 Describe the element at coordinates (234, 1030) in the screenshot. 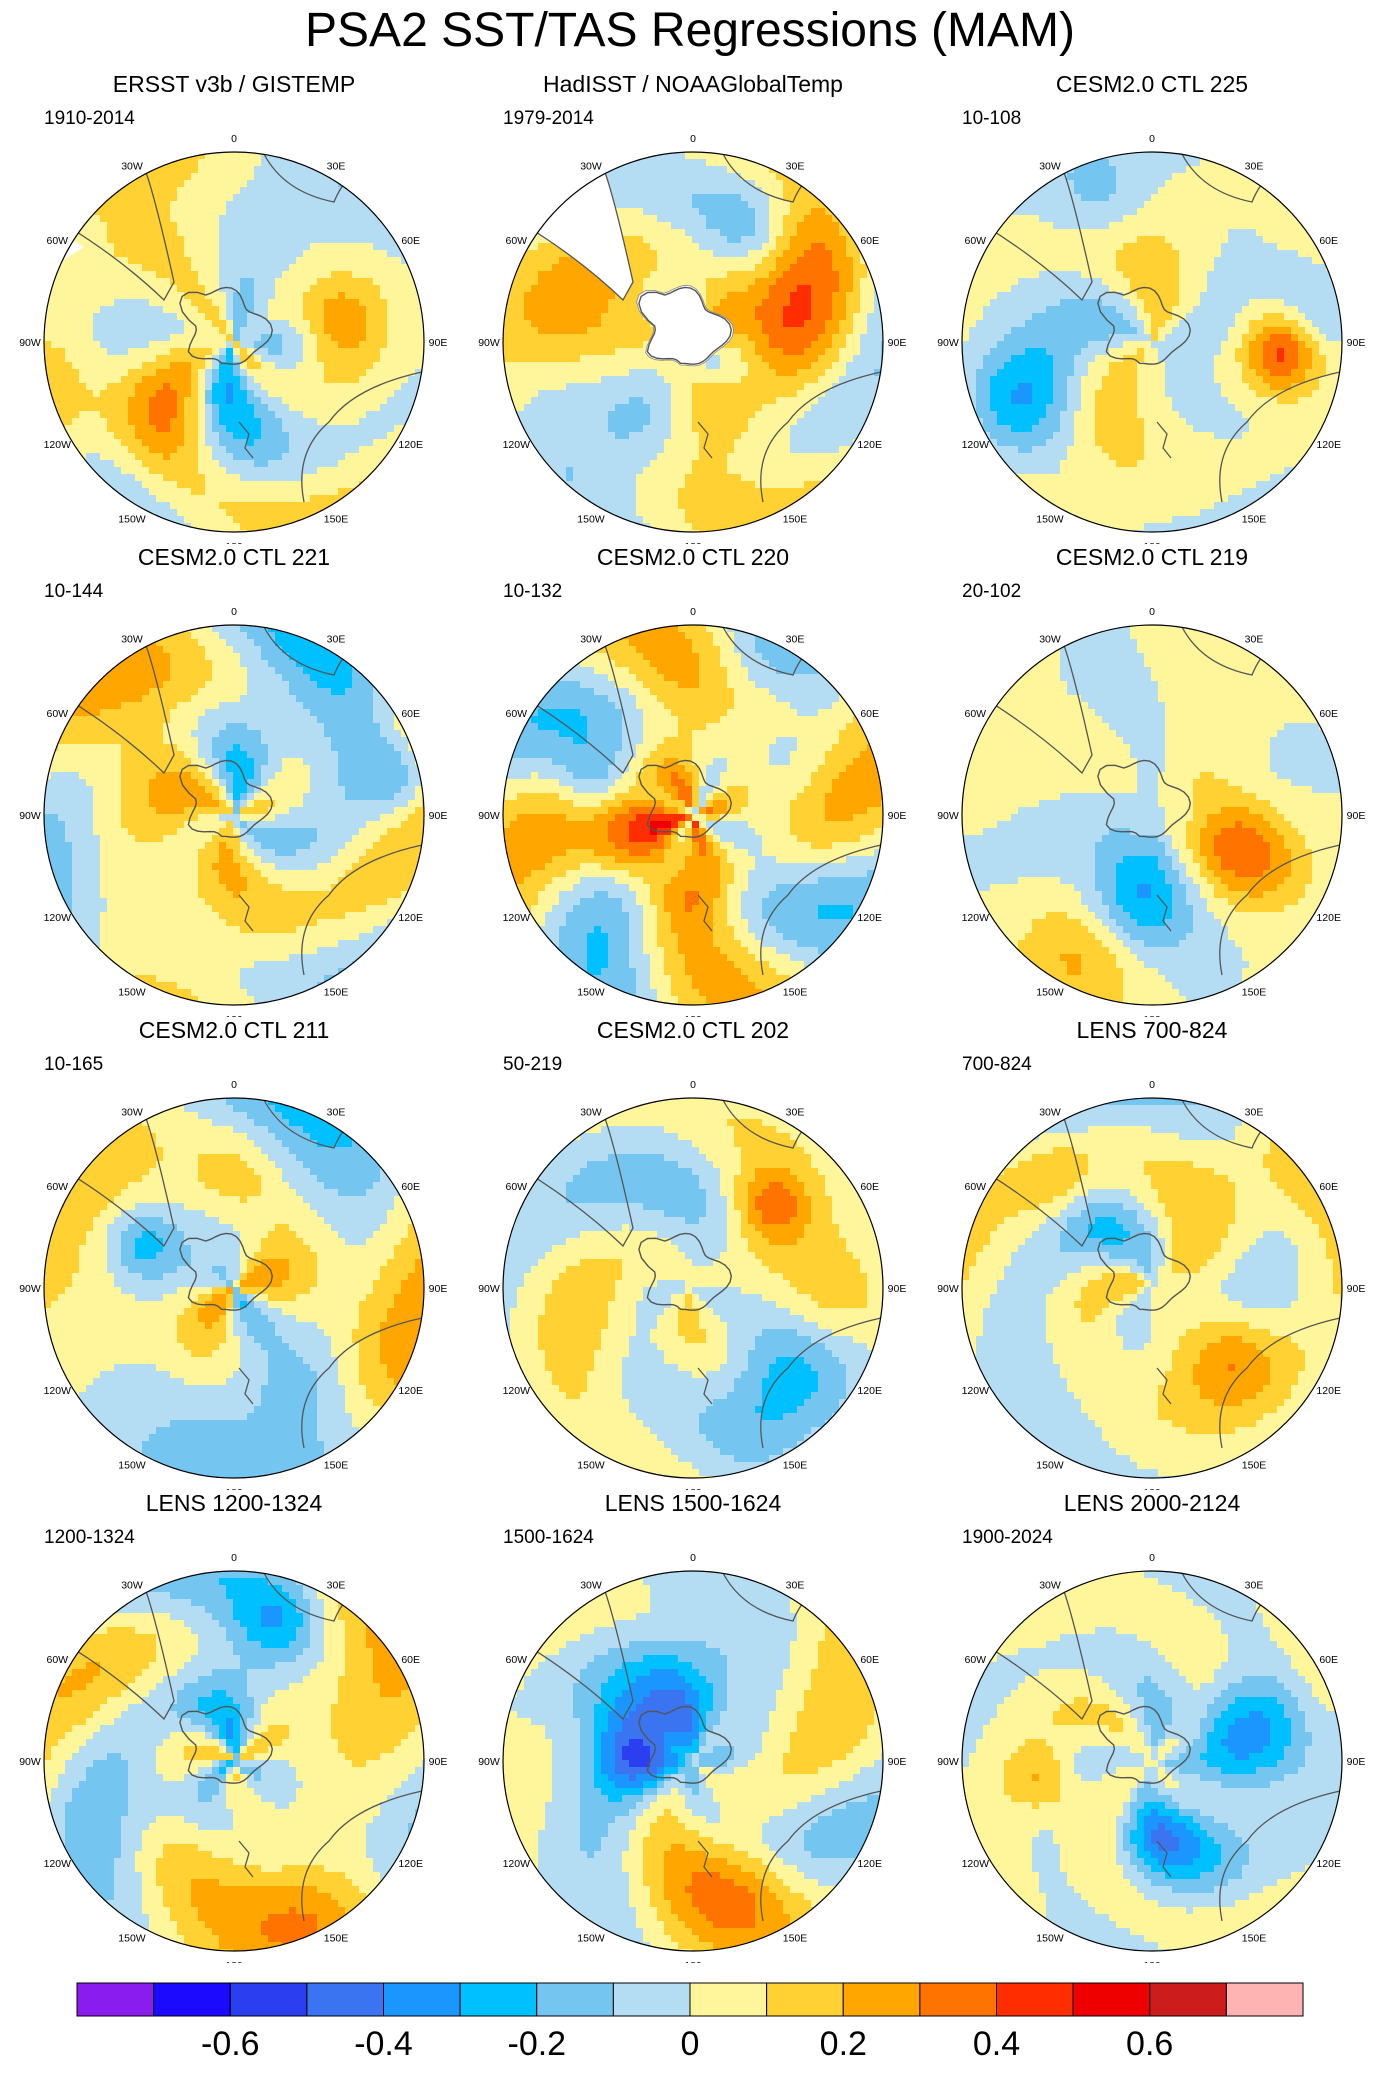

I see `panel-title: CESM2.0 CTL 211` at that location.